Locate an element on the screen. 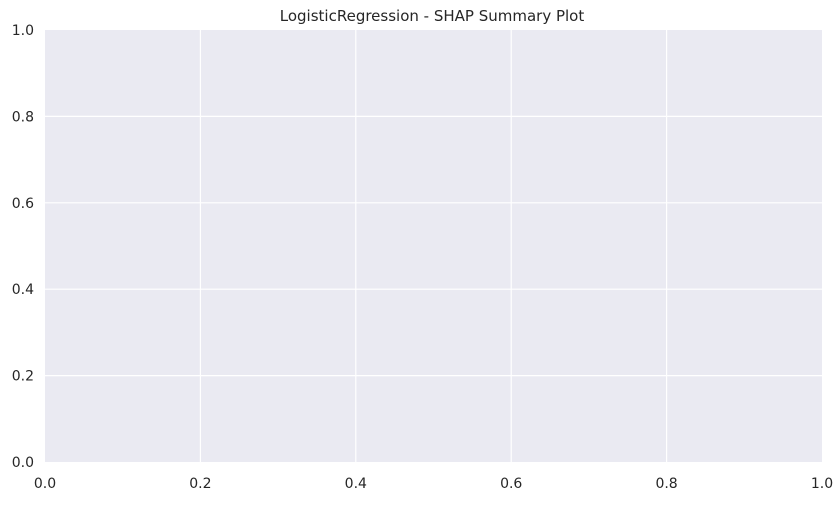  x-tick-label: 0.8 is located at coordinates (666, 484).